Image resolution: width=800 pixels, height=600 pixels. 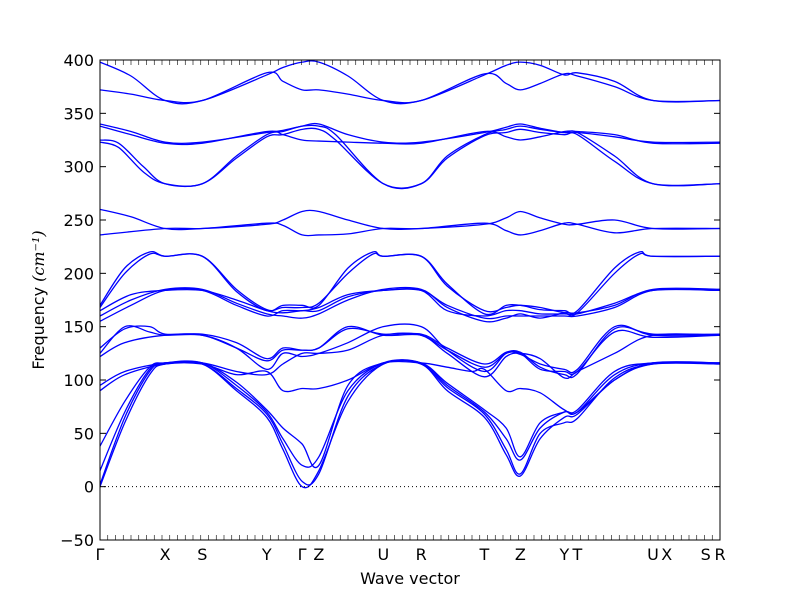 I want to click on y-axis-unit: (cm⁻¹), so click(x=38, y=255).